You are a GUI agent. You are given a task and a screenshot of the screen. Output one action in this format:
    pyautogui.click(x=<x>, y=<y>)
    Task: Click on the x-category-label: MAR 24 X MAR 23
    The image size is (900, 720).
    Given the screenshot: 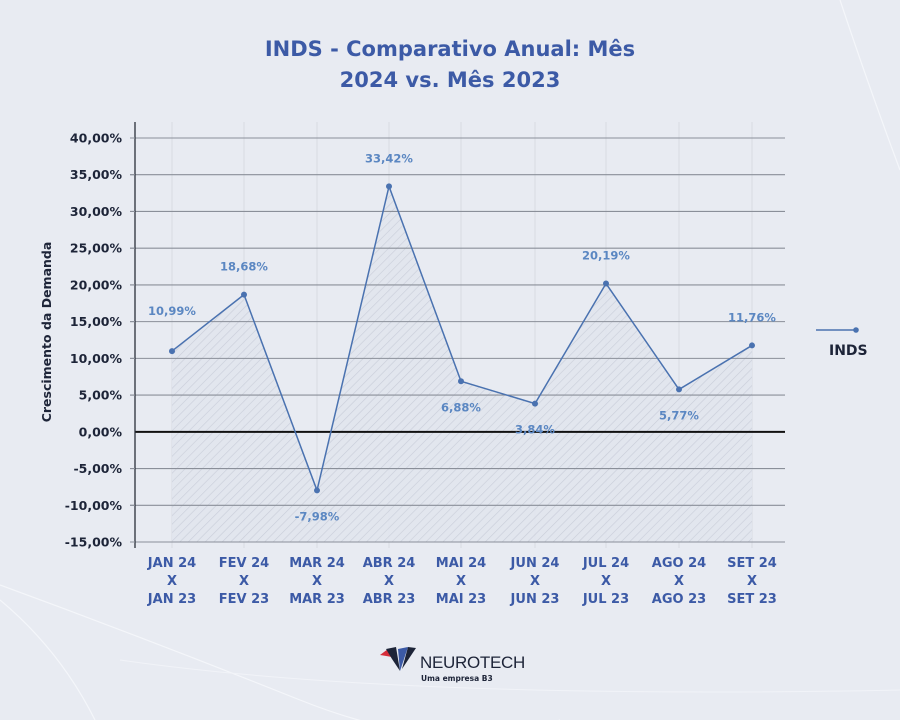 What is the action you would take?
    pyautogui.click(x=317, y=582)
    